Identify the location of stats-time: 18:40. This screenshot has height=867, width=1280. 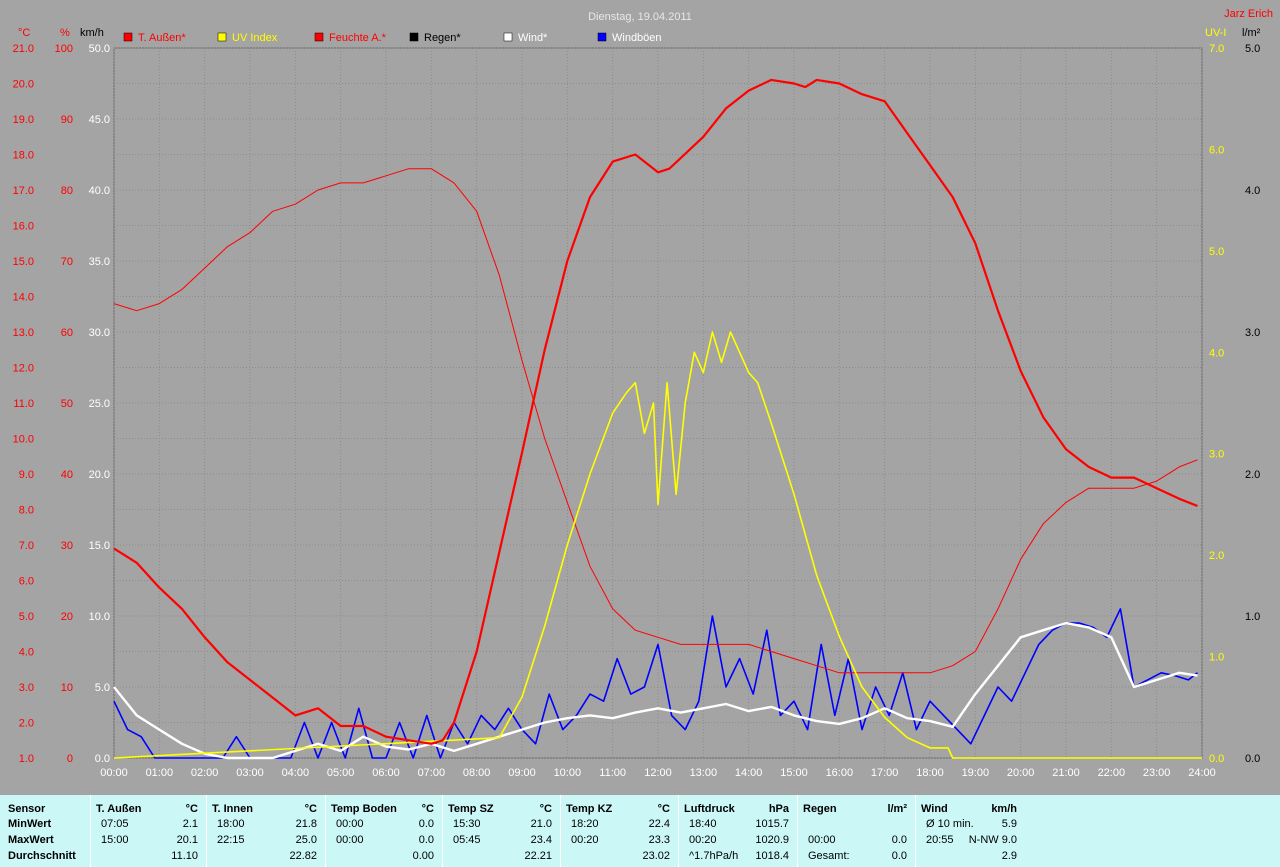
(703, 824).